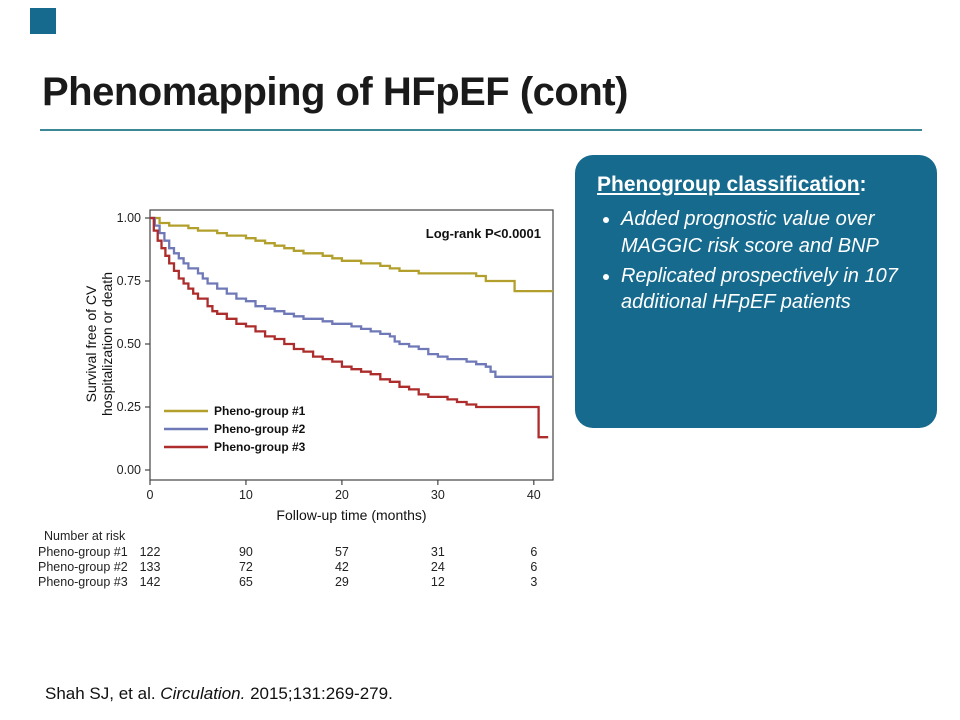  I want to click on svg-text: Follow-up time (months), so click(351, 515).